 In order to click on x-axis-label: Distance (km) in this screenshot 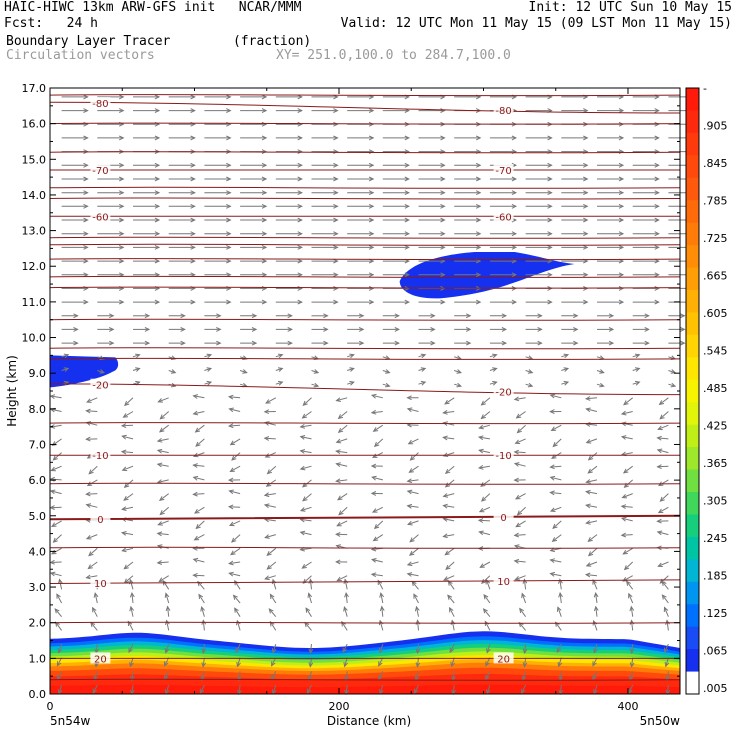, I will do `click(369, 721)`.